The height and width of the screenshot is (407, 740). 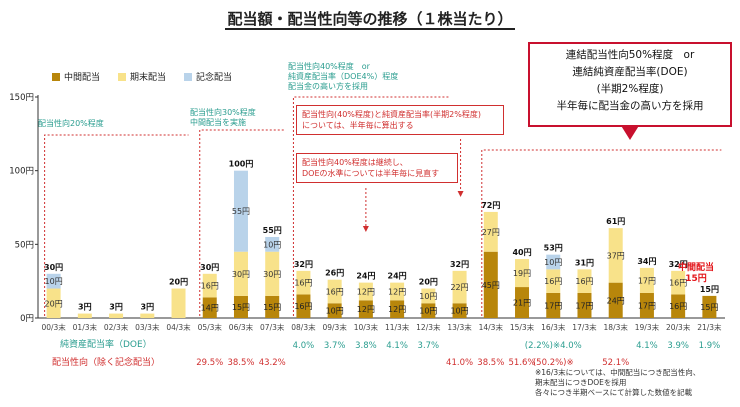 I want to click on interim-dividend-callout: 中間配当 15円, so click(x=696, y=273).